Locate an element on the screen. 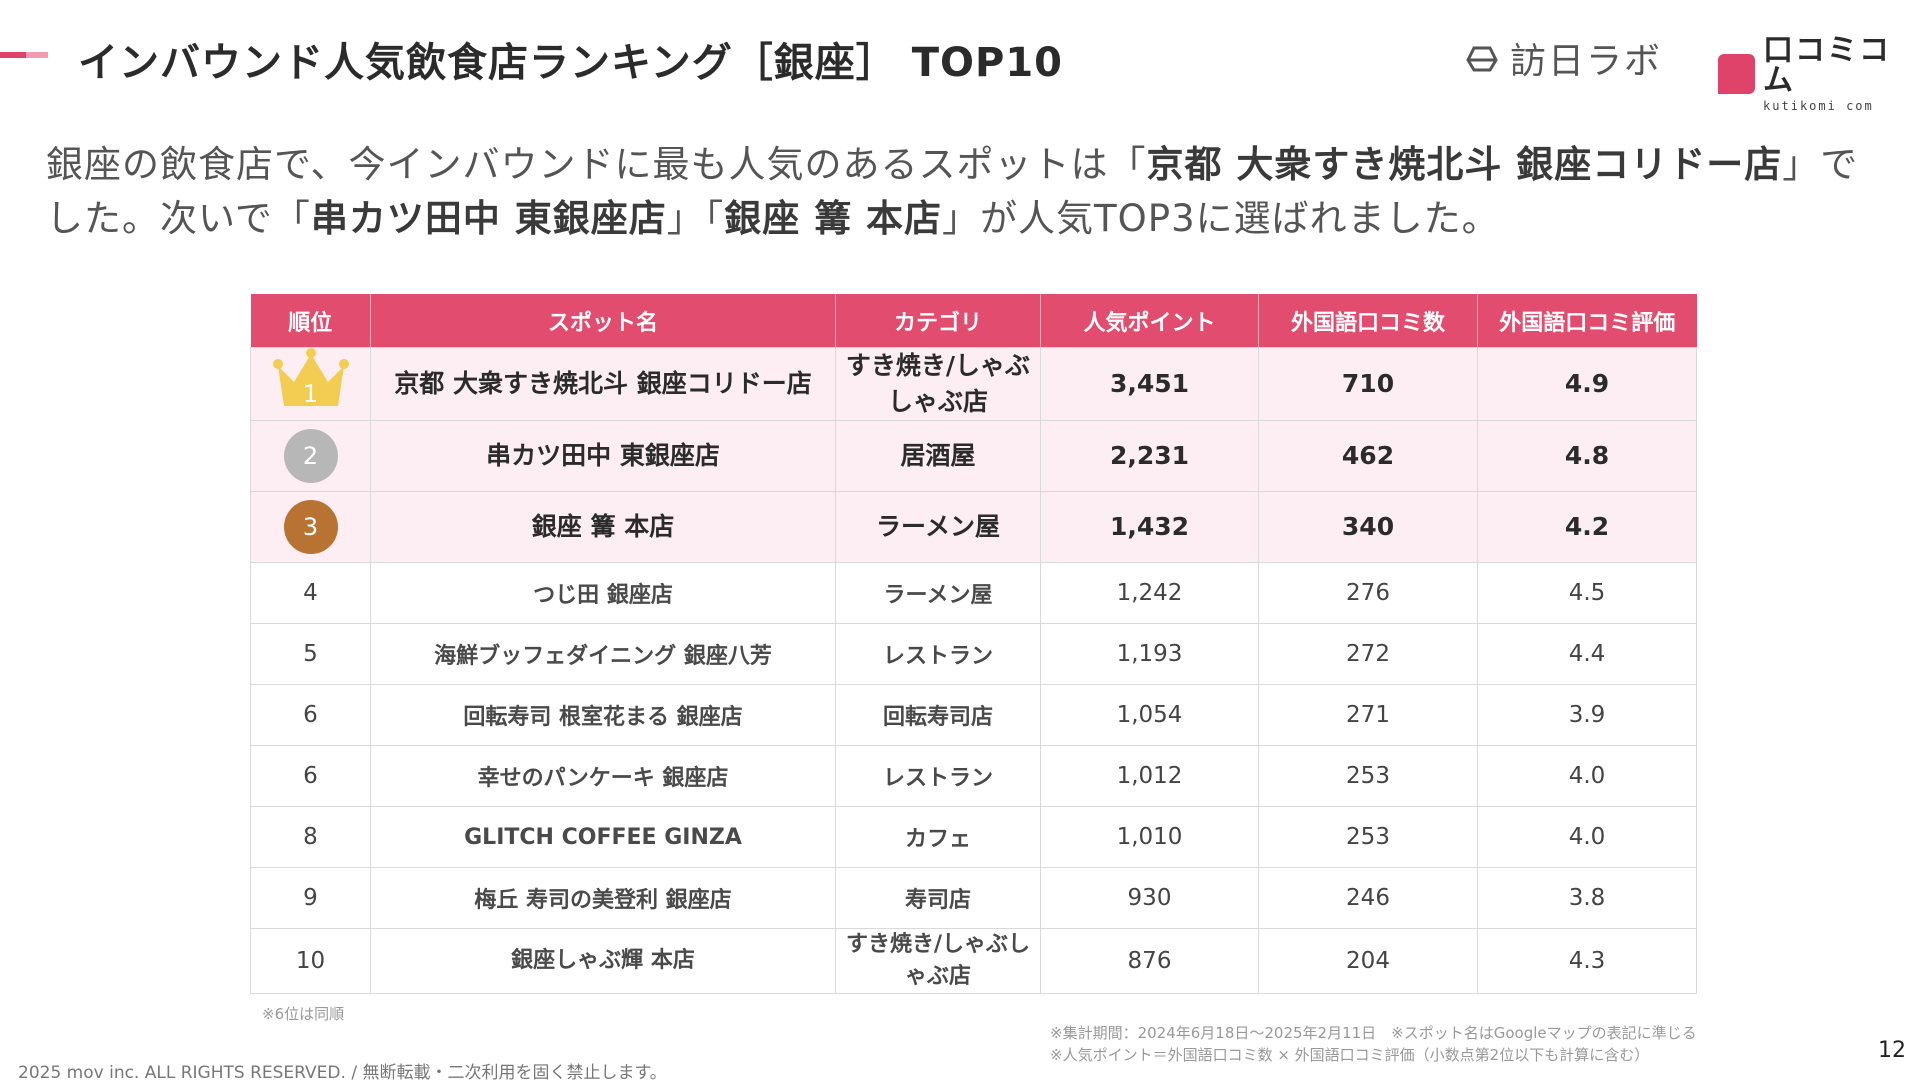 This screenshot has width=1919, height=1083. rank-cell: 5 is located at coordinates (310, 654).